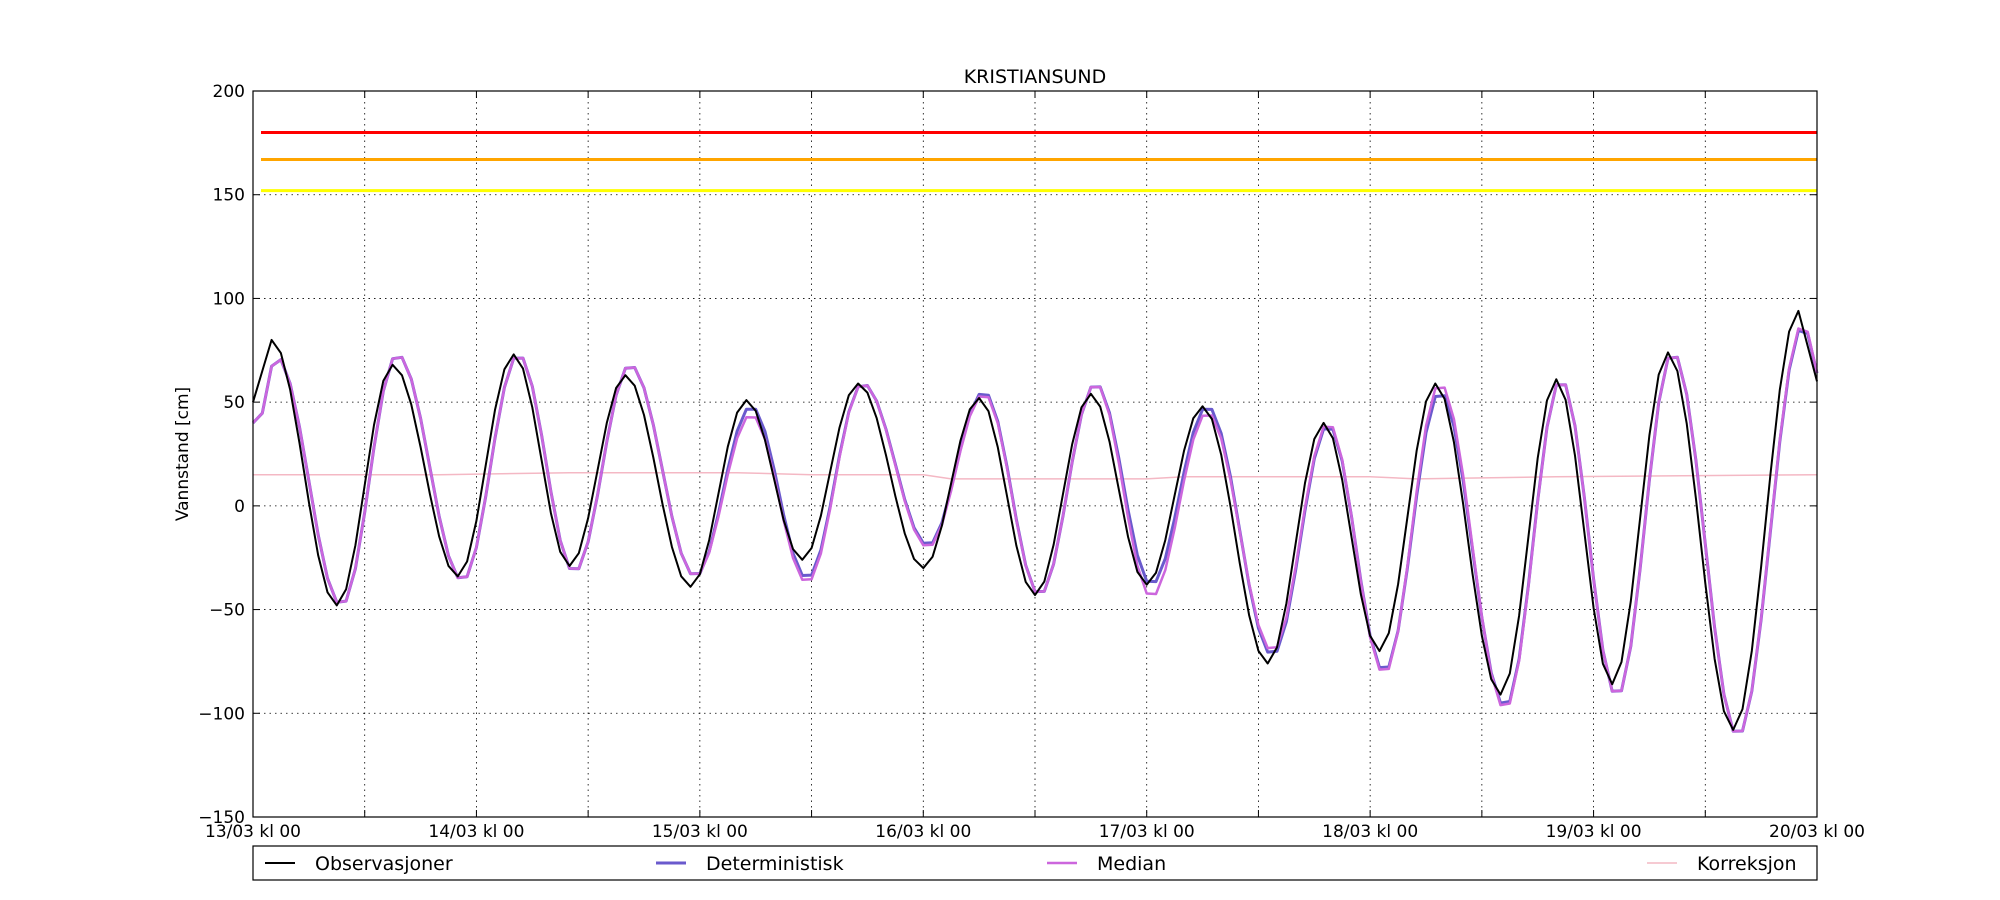  Describe the element at coordinates (234, 403) in the screenshot. I see `y-tick-label: 50` at that location.